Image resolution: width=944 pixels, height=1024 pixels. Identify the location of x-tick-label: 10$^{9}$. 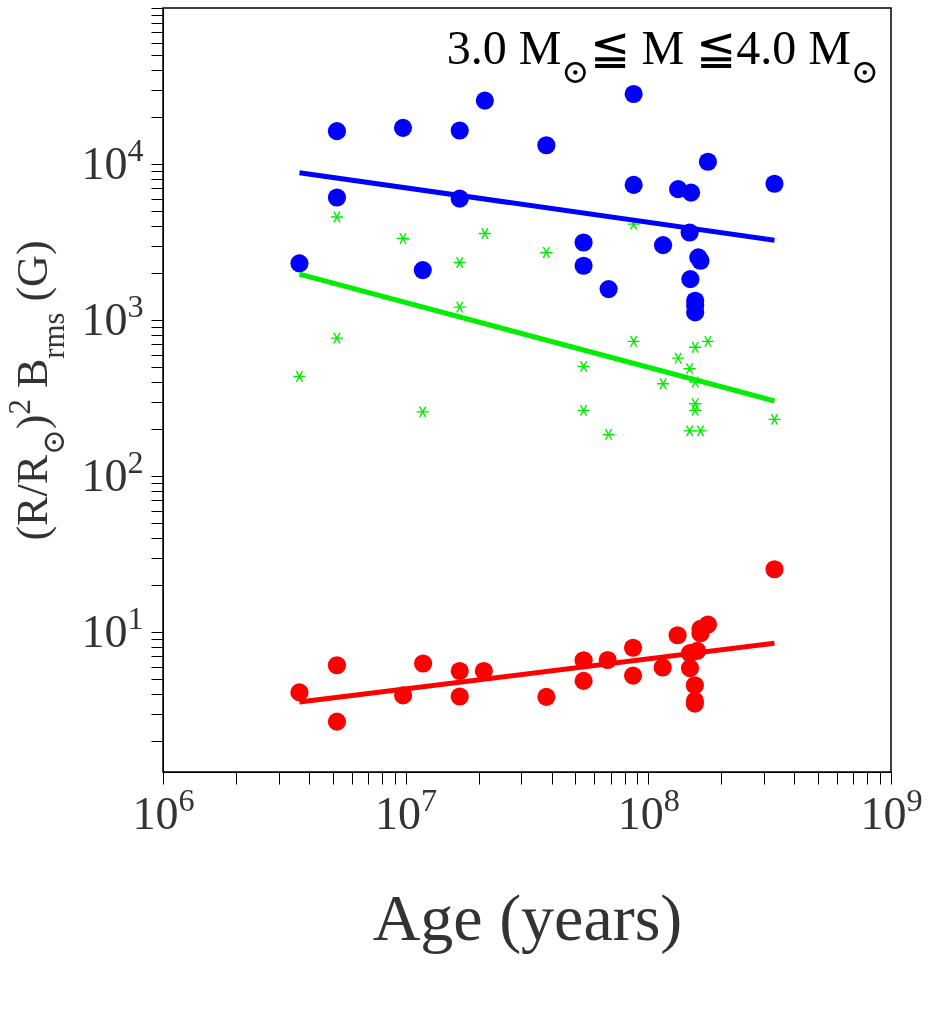
(891, 810).